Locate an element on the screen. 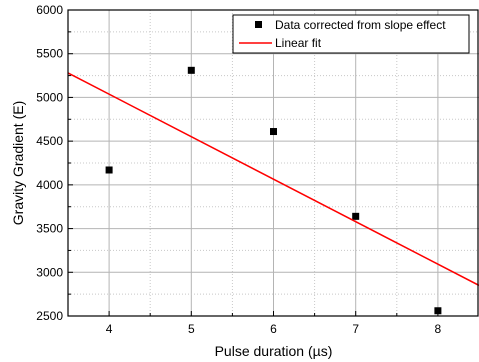  y-tick-labels: 2500 3000 3500 4000 4500 5000 5500 6000 is located at coordinates (49, 163).